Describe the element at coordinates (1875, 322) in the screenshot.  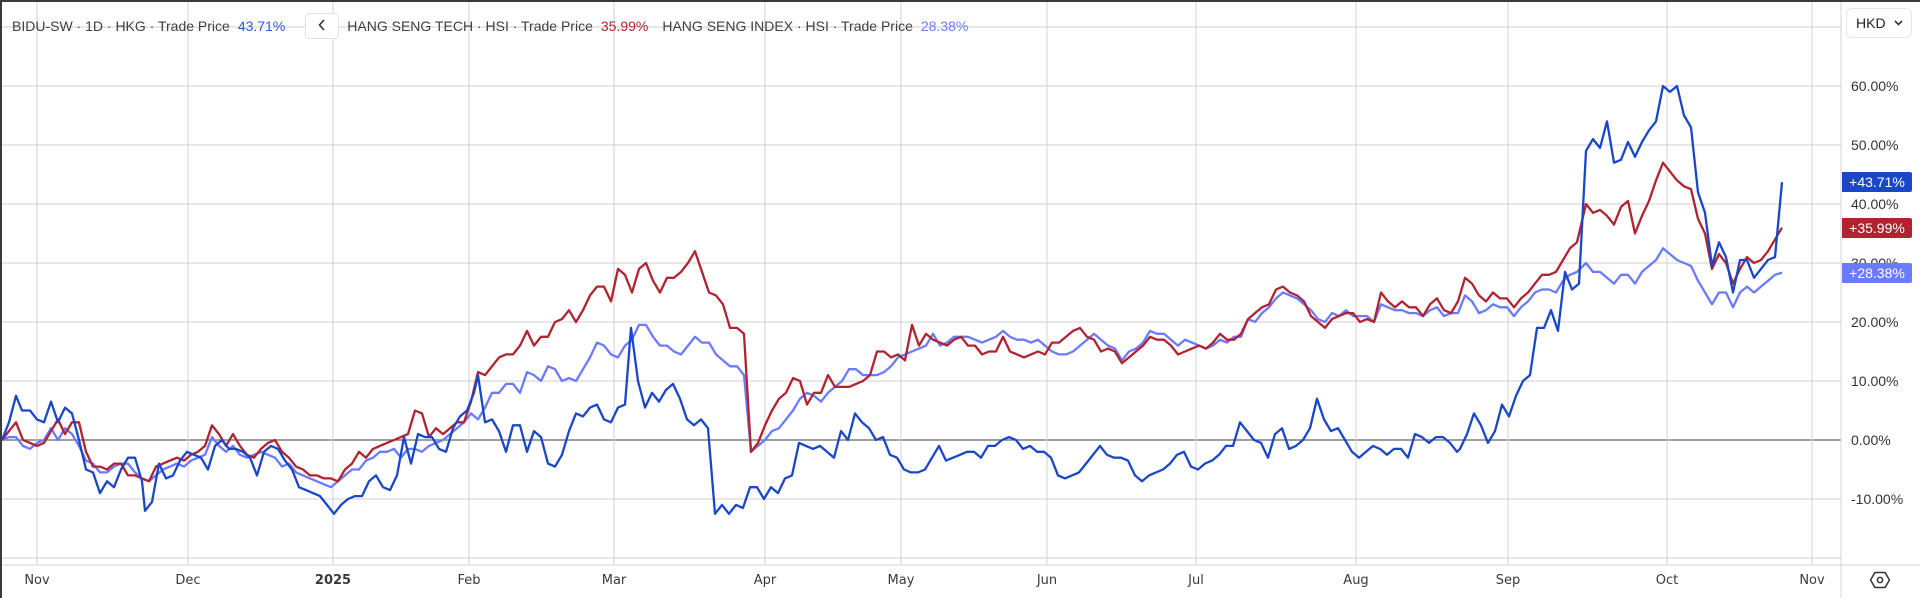
I see `y-tick-label: 20.00%` at that location.